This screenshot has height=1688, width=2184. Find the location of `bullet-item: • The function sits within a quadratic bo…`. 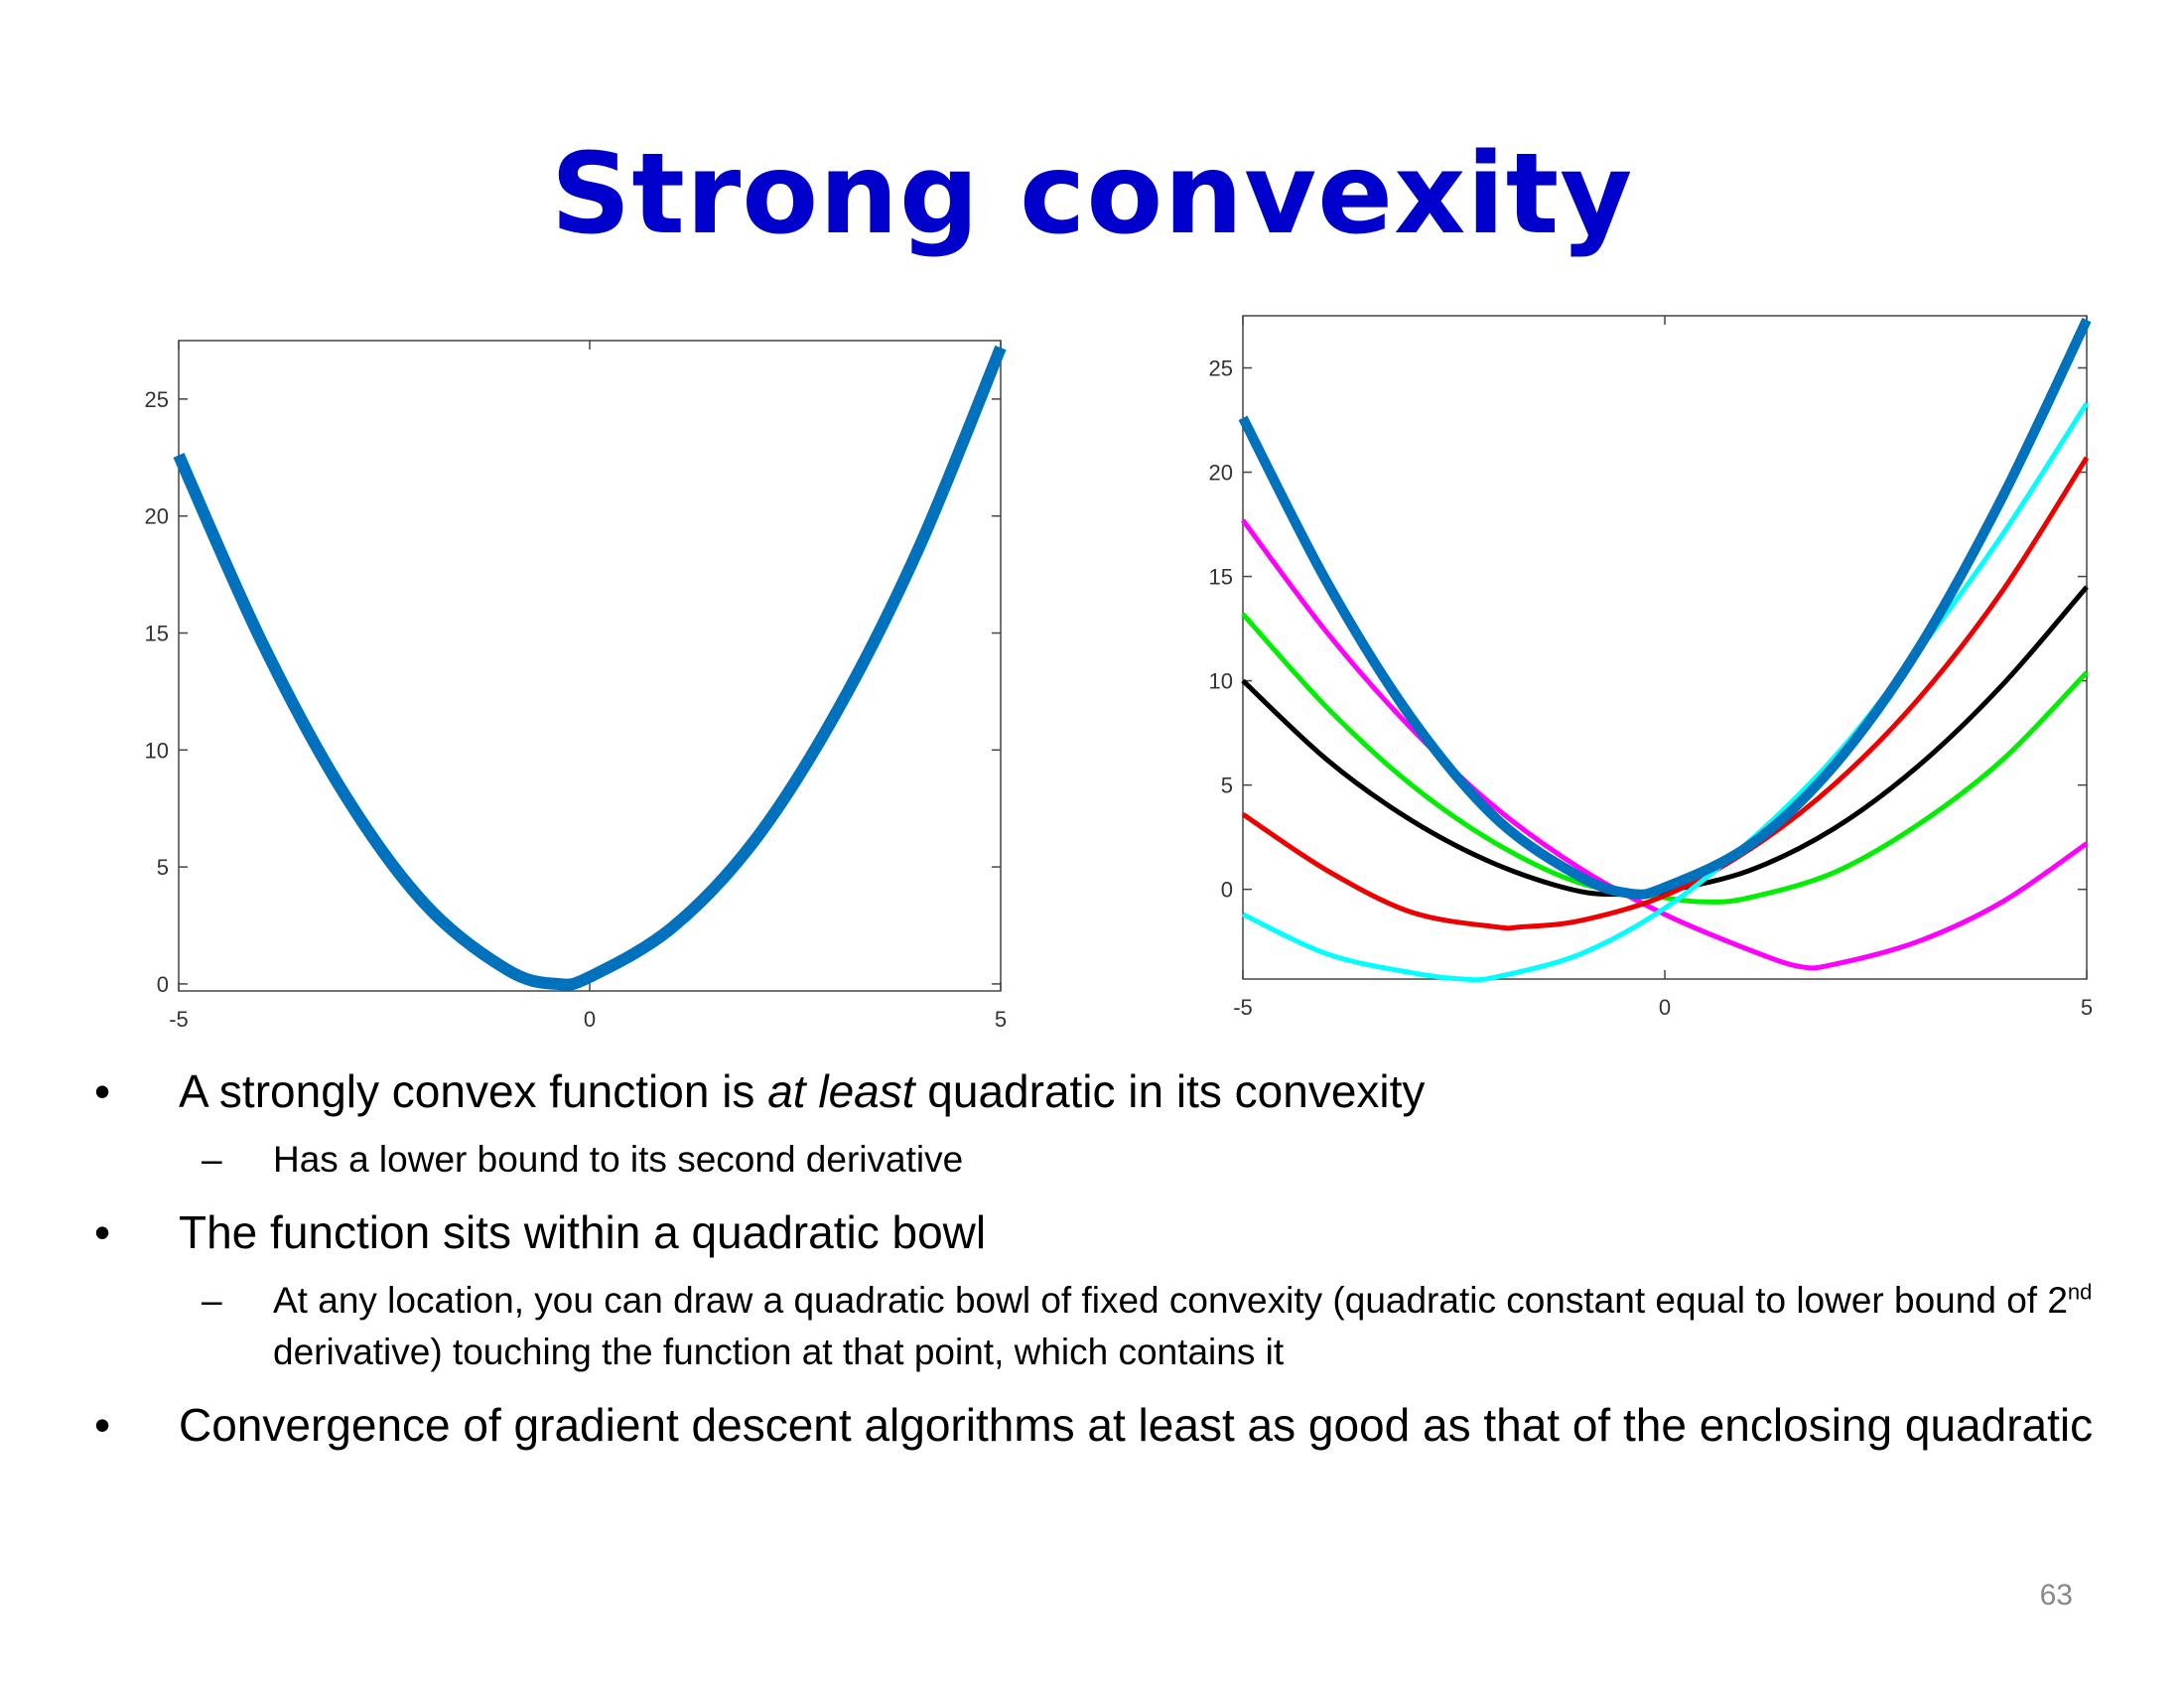

bullet-item: • The function sits within a quadratic bo… is located at coordinates (1097, 1232).